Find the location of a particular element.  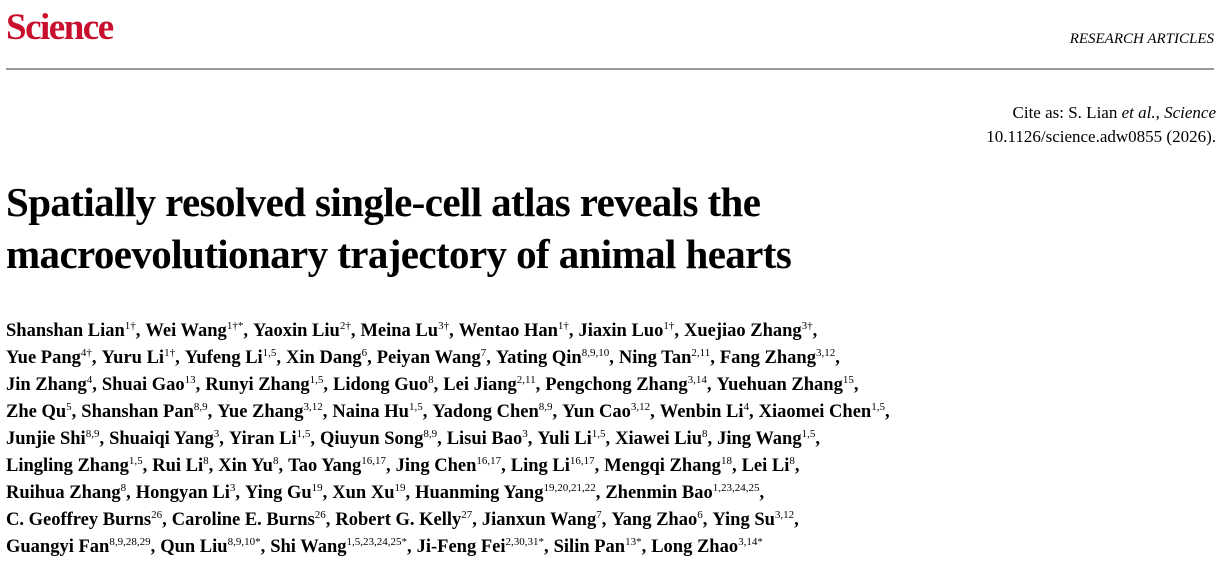

author: Ying Gu19, is located at coordinates (286, 492).